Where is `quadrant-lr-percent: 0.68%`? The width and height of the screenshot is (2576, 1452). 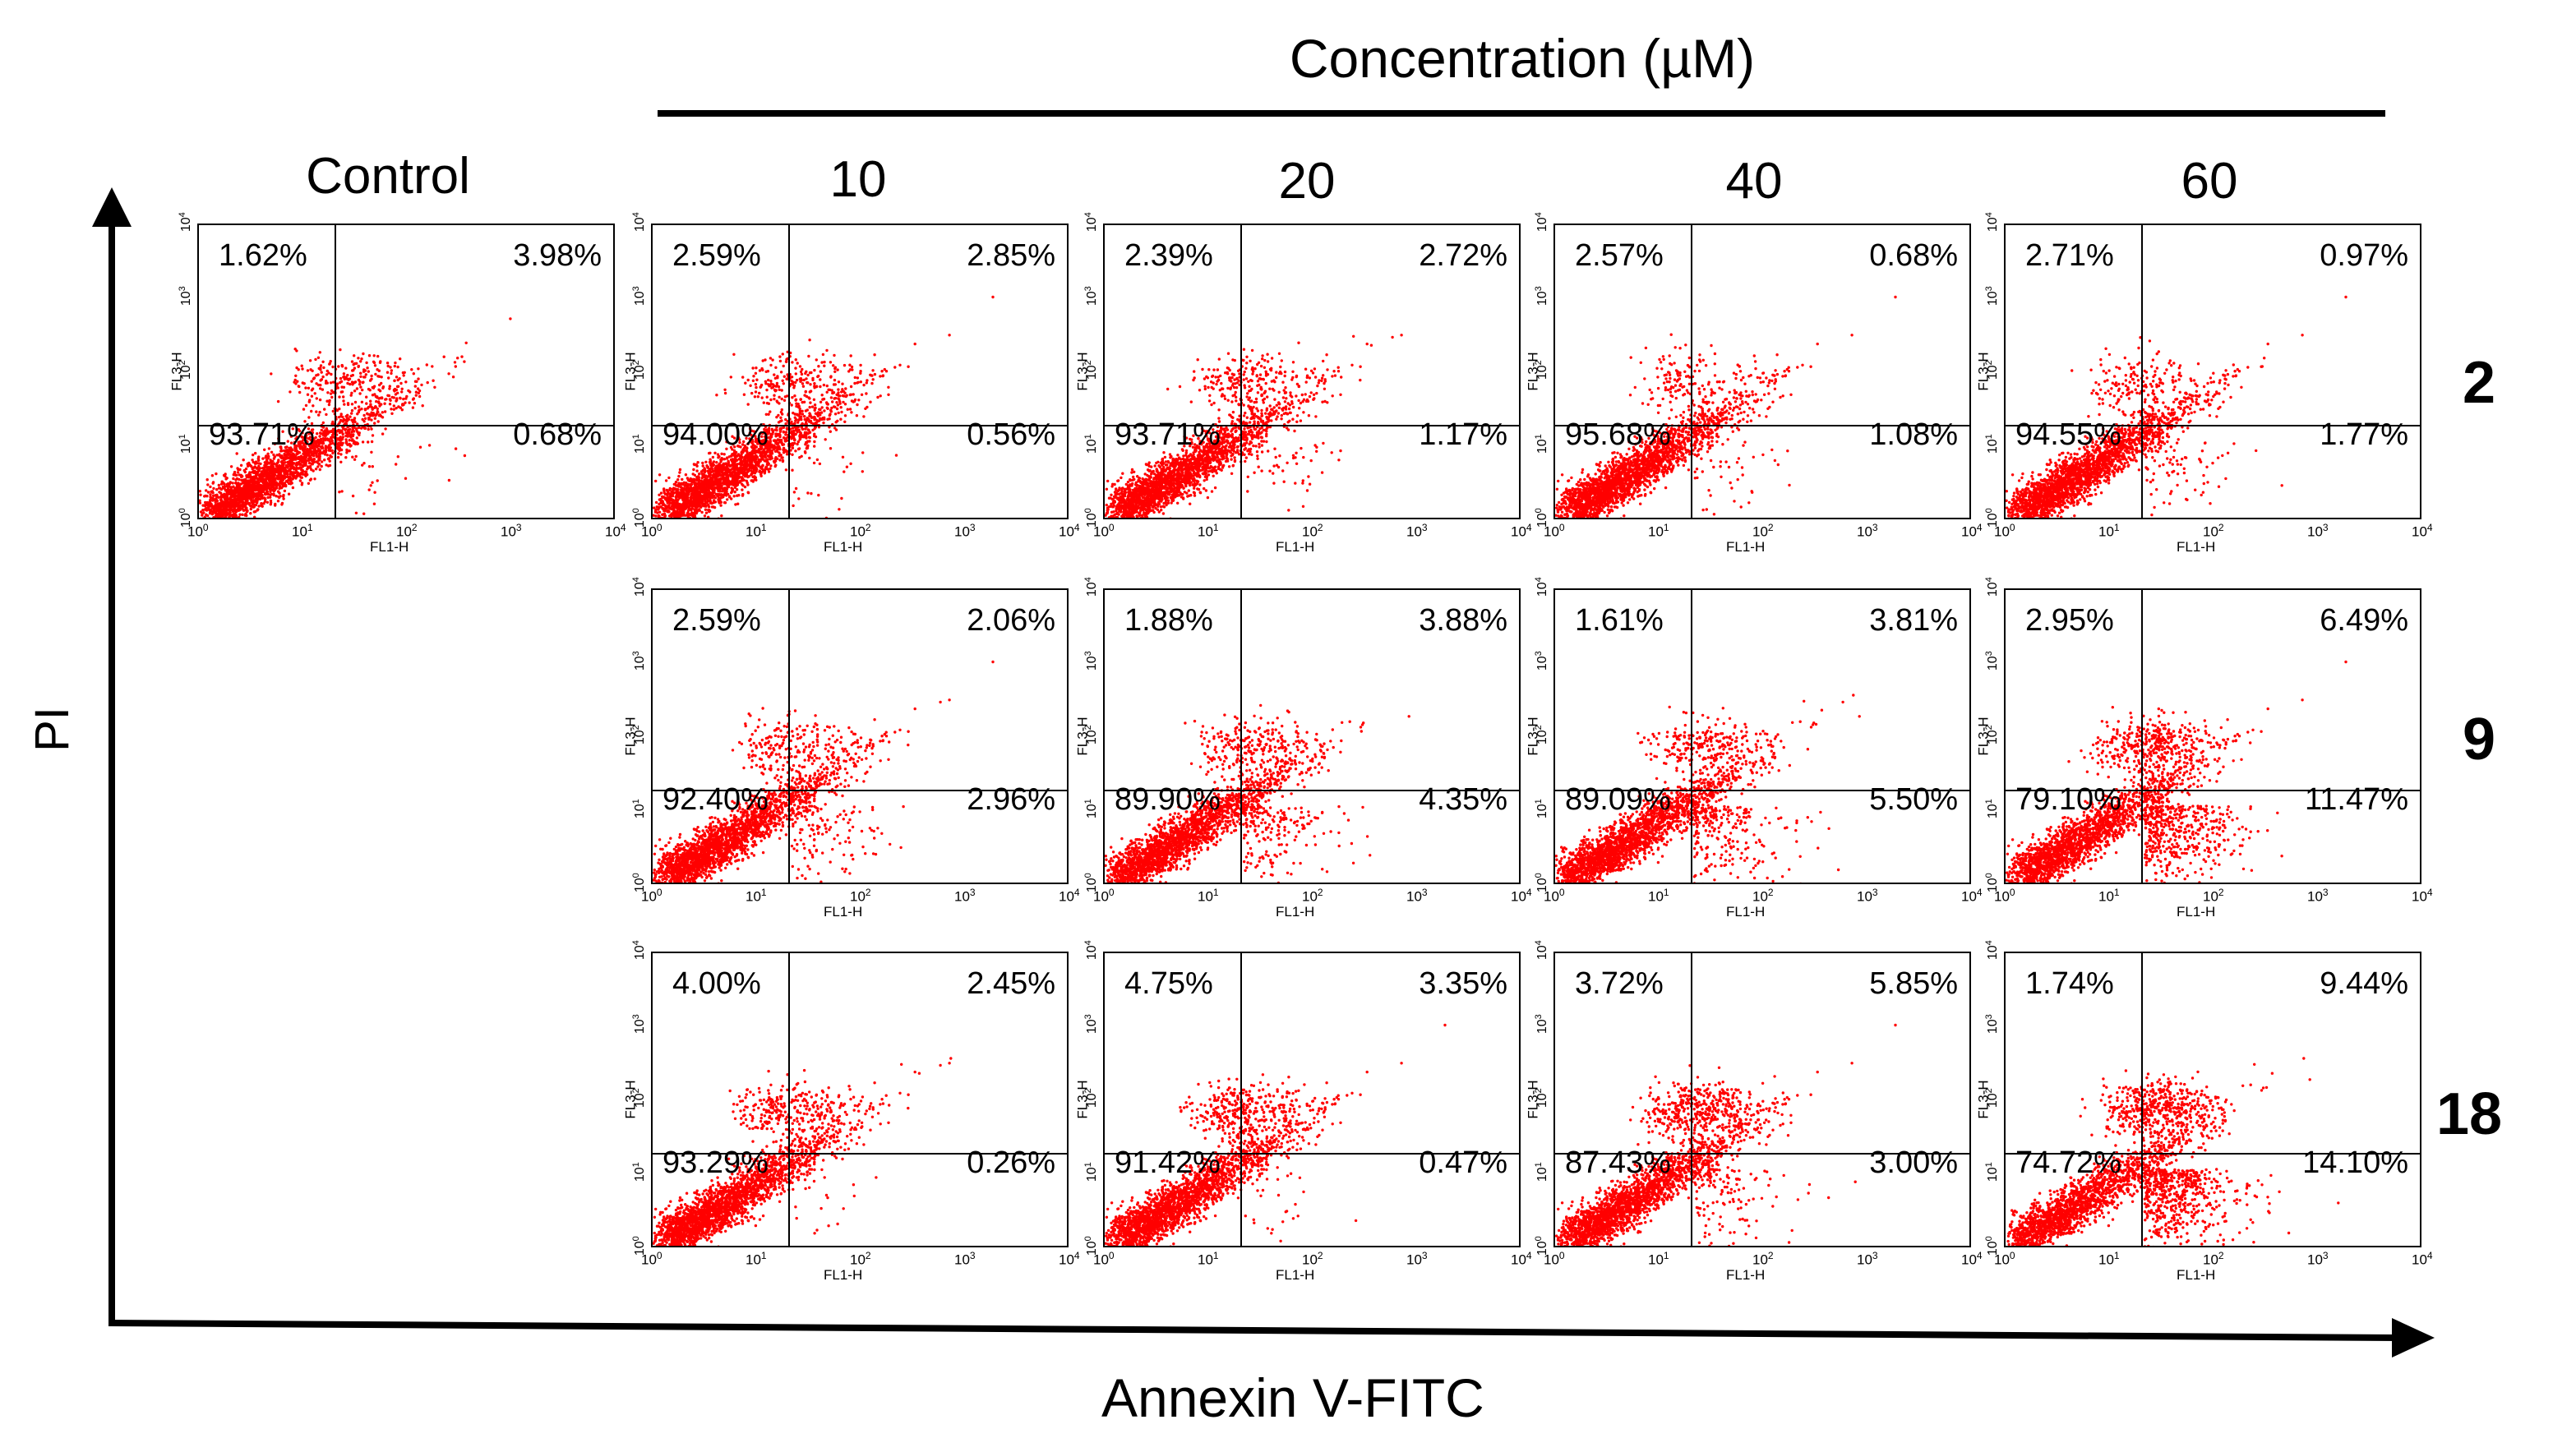
quadrant-lr-percent: 0.68% is located at coordinates (558, 435).